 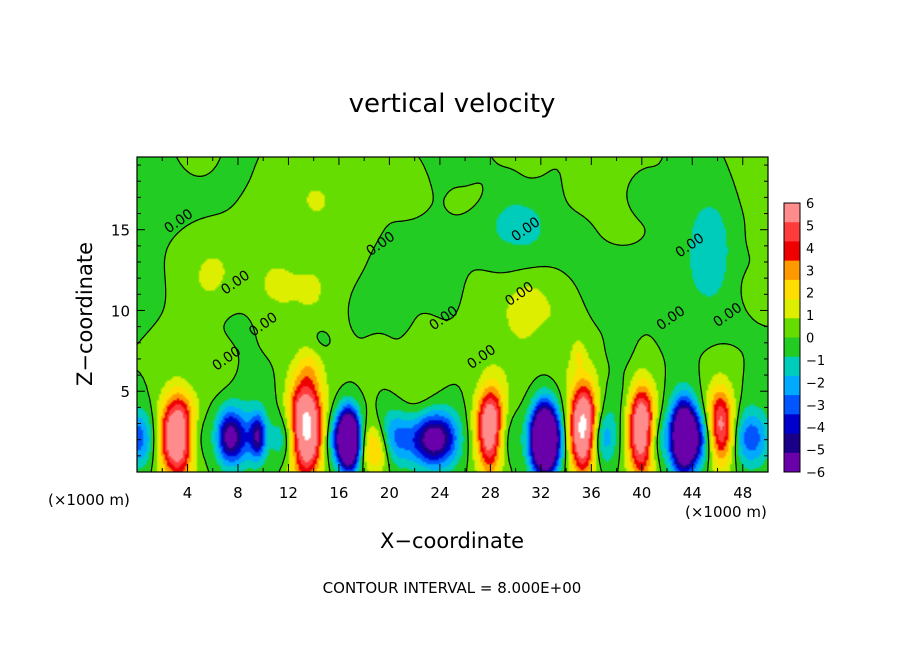 What do you see at coordinates (188, 493) in the screenshot?
I see `x-tick-label: 4` at bounding box center [188, 493].